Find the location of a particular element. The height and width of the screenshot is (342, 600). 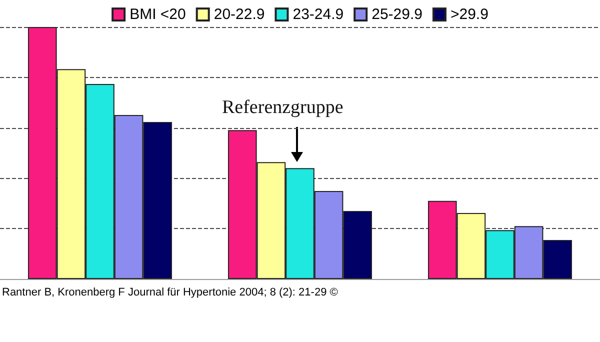

text: Rantner B, Kronenberg F Journal für Hypertonie 2004; 8 (2): 21-29 © is located at coordinates (170, 292).